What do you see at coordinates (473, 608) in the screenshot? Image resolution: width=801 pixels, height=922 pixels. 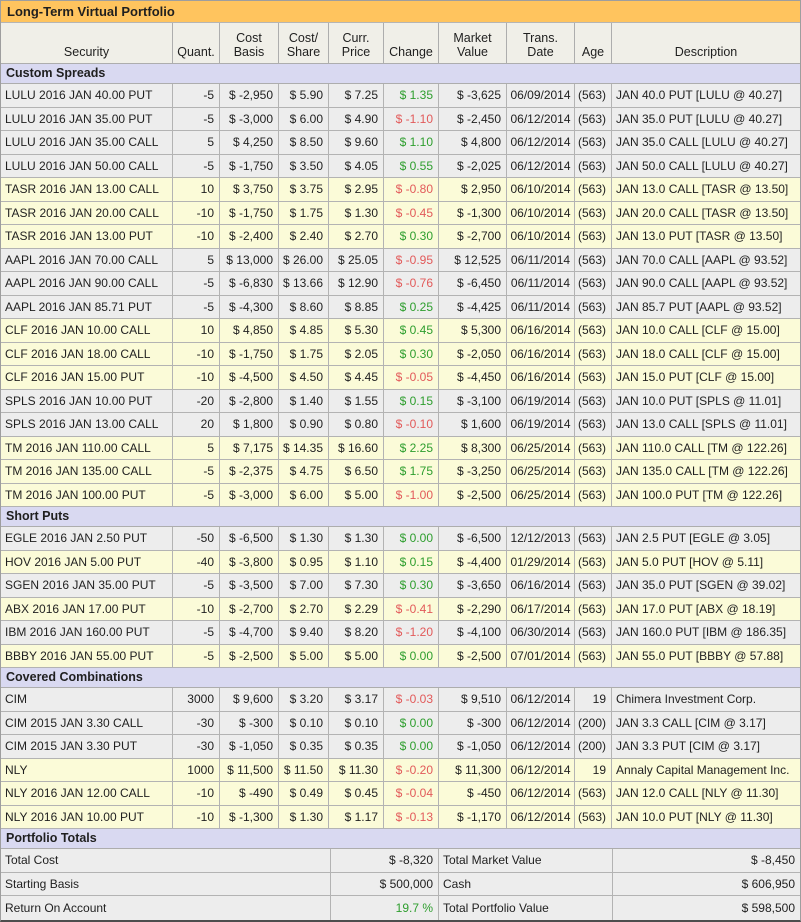 I see `cell-market-value: $ -2,290` at bounding box center [473, 608].